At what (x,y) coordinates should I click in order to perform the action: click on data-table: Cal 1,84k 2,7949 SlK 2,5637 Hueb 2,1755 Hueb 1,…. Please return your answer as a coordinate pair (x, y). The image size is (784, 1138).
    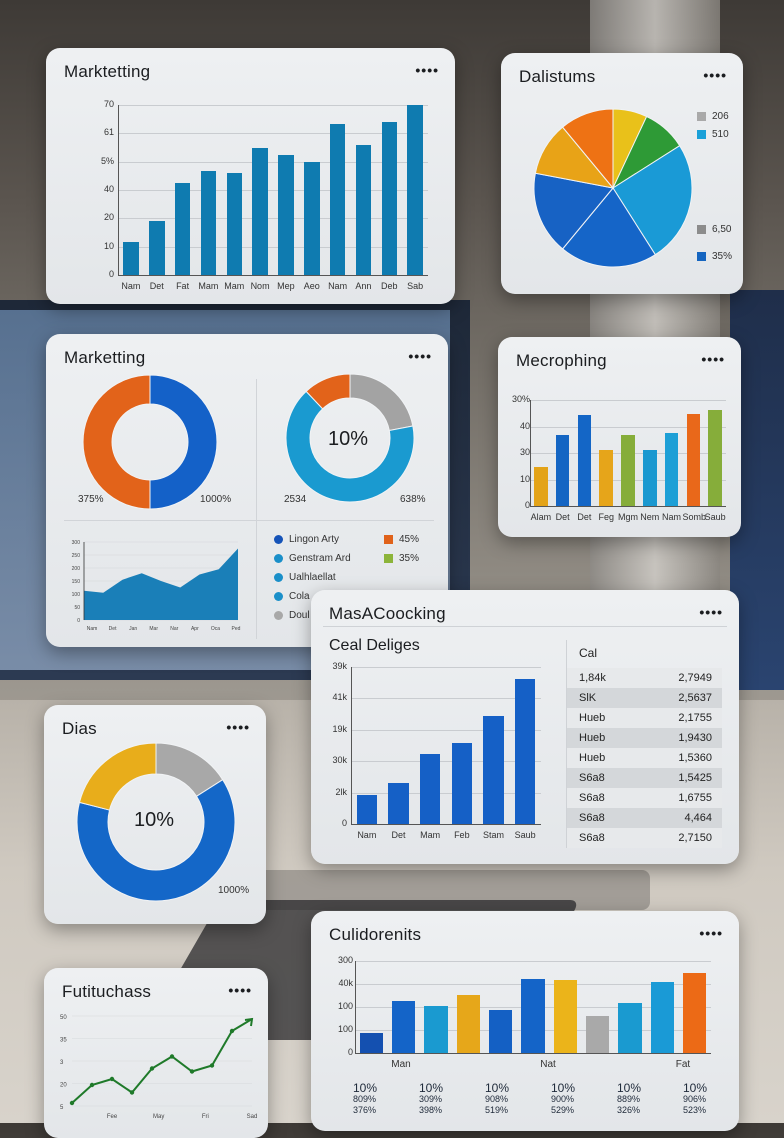
    Looking at the image, I should click on (644, 744).